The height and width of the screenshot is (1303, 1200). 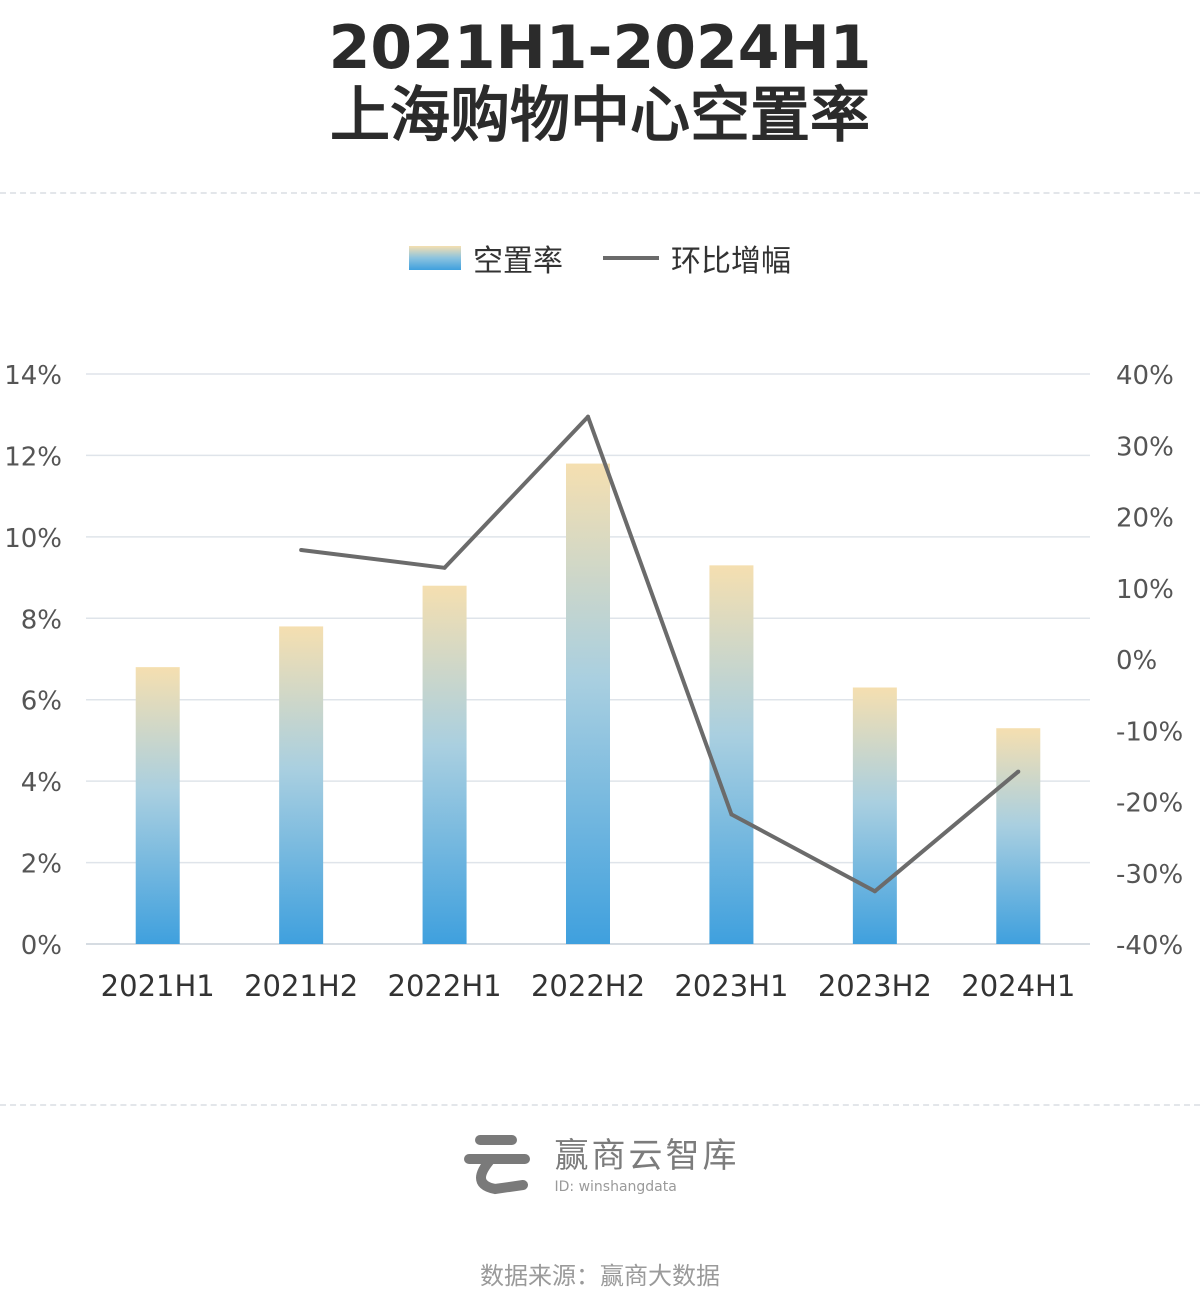 What do you see at coordinates (41, 702) in the screenshot?
I see `left-tick-label: 6%` at bounding box center [41, 702].